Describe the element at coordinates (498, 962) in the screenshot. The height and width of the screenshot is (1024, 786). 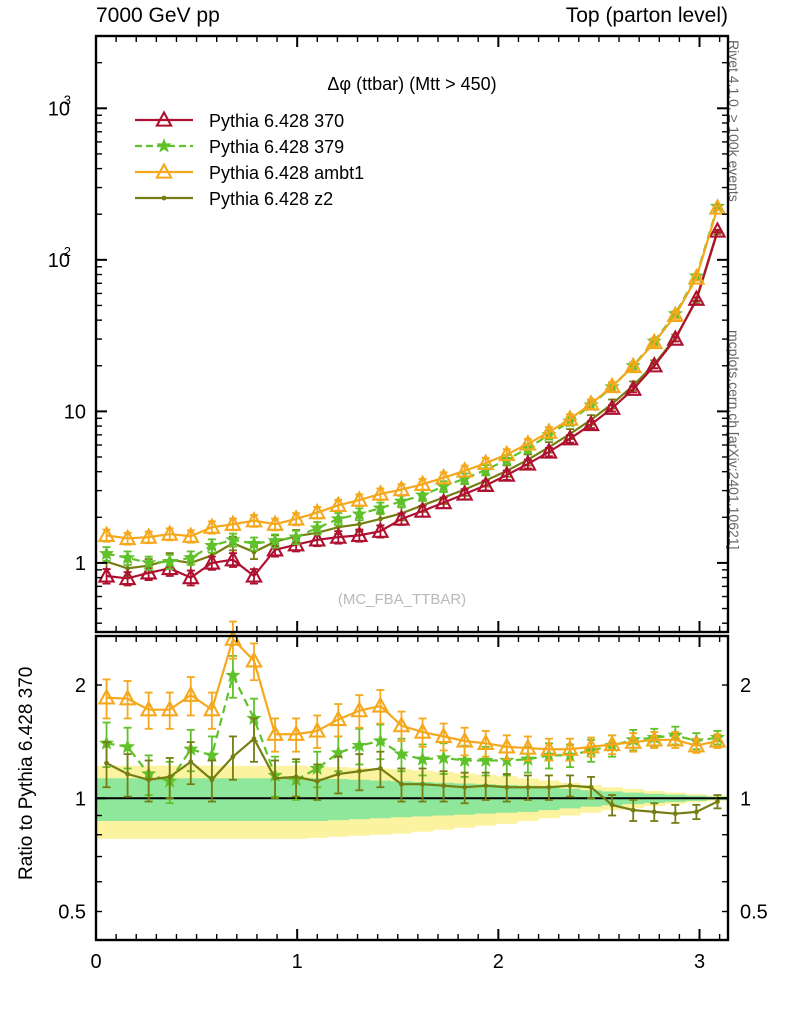
I see `xtick-label: 2` at that location.